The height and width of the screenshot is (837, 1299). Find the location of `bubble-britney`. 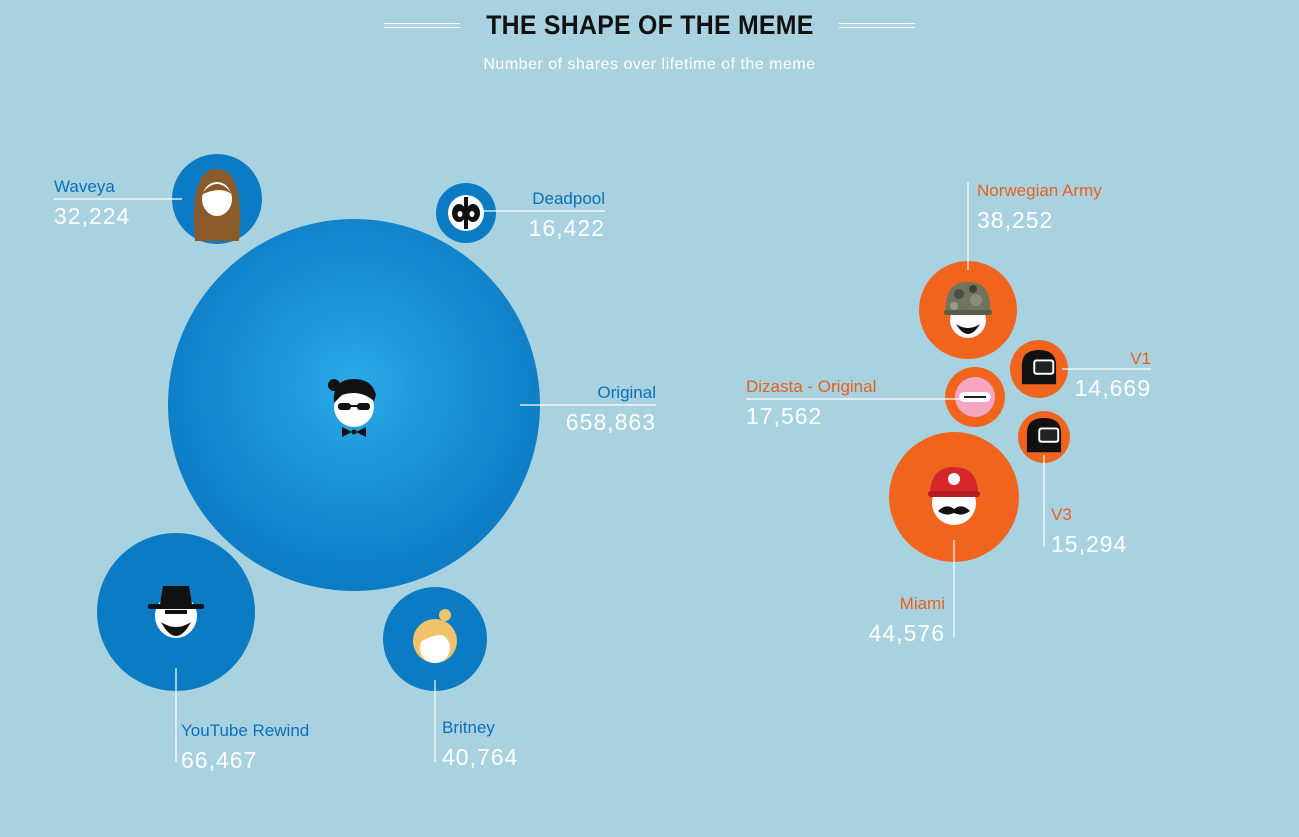

bubble-britney is located at coordinates (435, 639).